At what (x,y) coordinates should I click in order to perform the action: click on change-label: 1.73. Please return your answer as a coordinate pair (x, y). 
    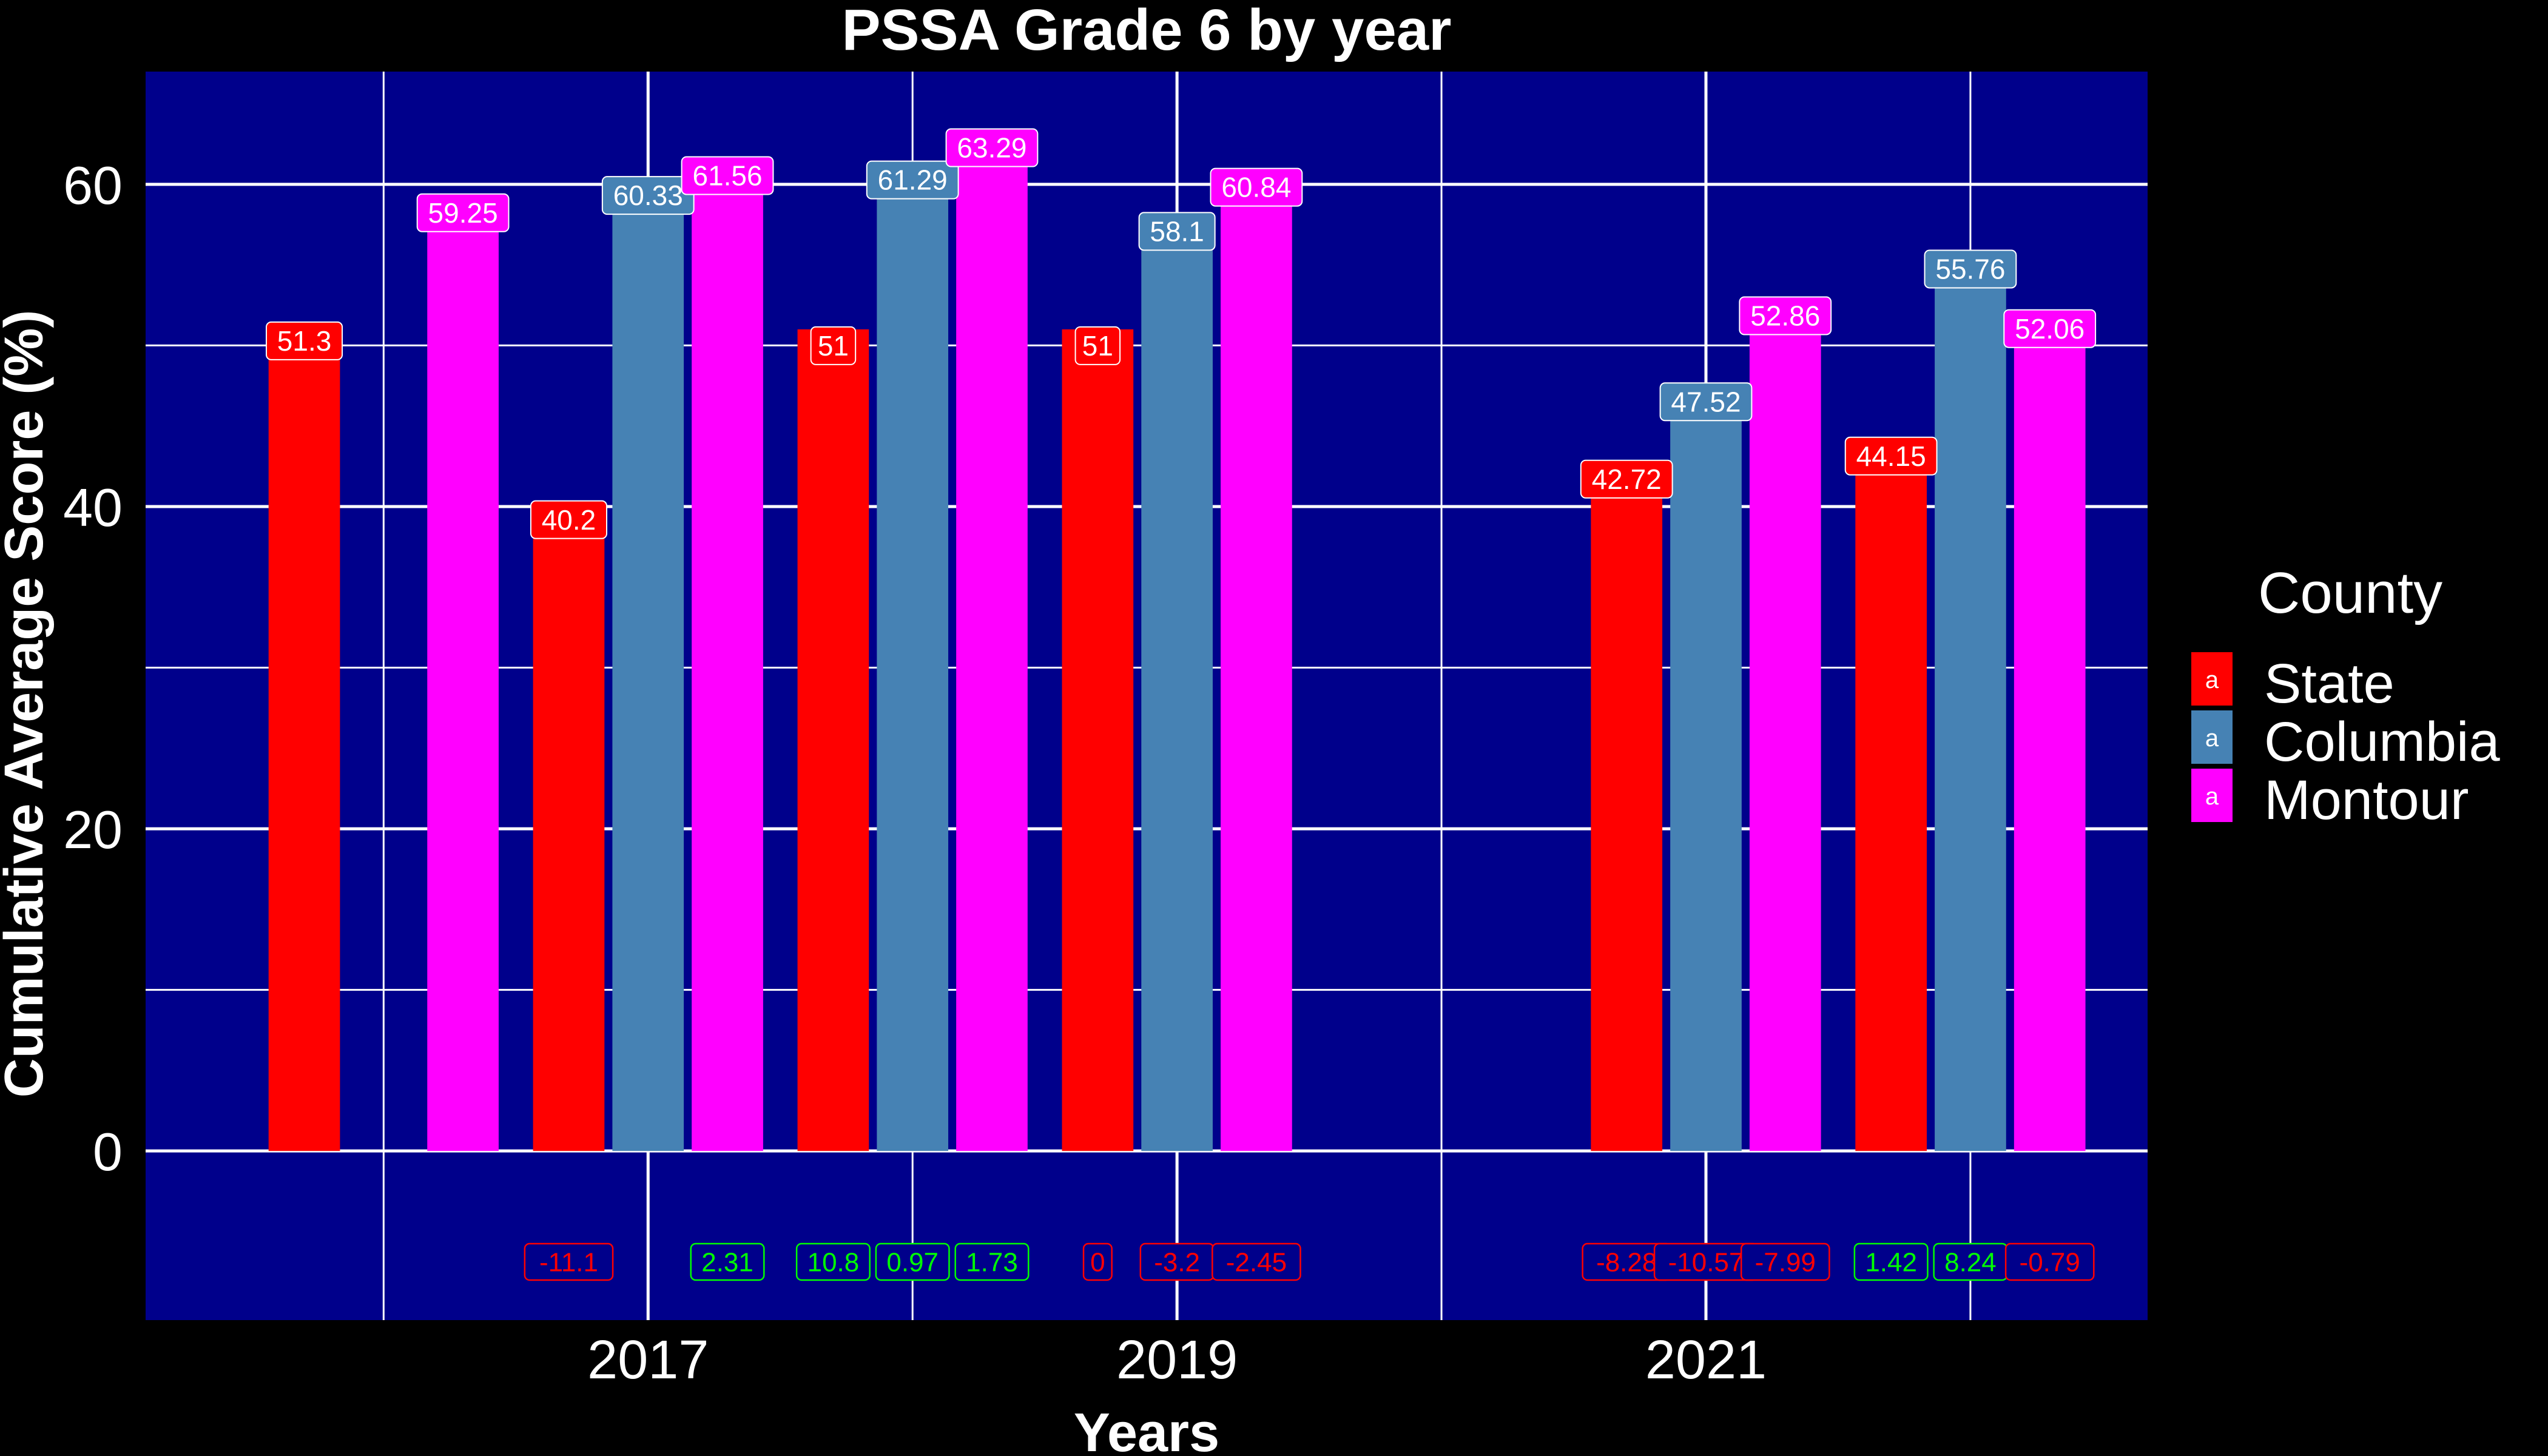
    Looking at the image, I should click on (992, 1262).